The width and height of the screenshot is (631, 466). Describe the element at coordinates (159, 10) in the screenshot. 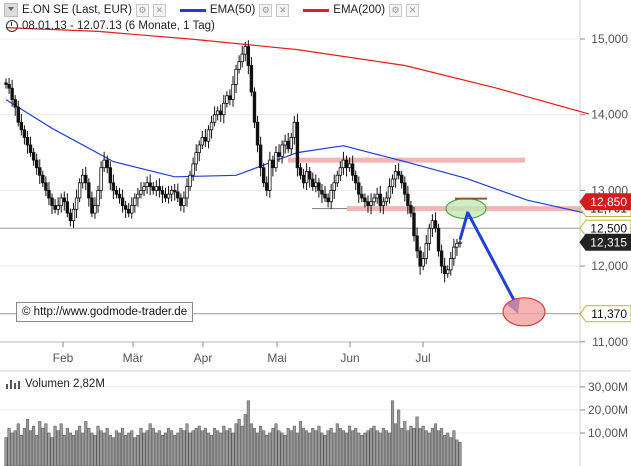

I see `close-icon: ✕` at that location.